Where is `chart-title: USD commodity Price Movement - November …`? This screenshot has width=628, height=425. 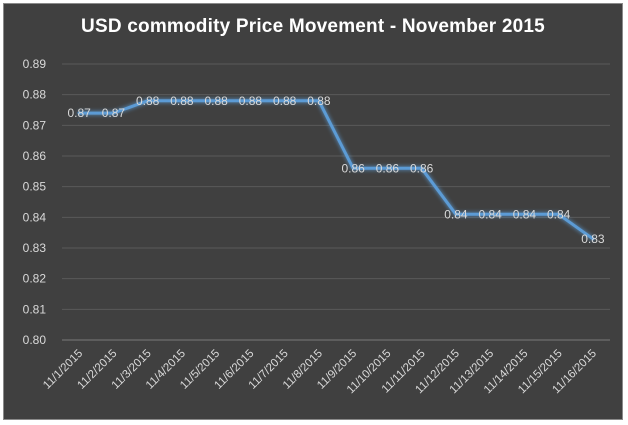 chart-title: USD commodity Price Movement - November … is located at coordinates (313, 26).